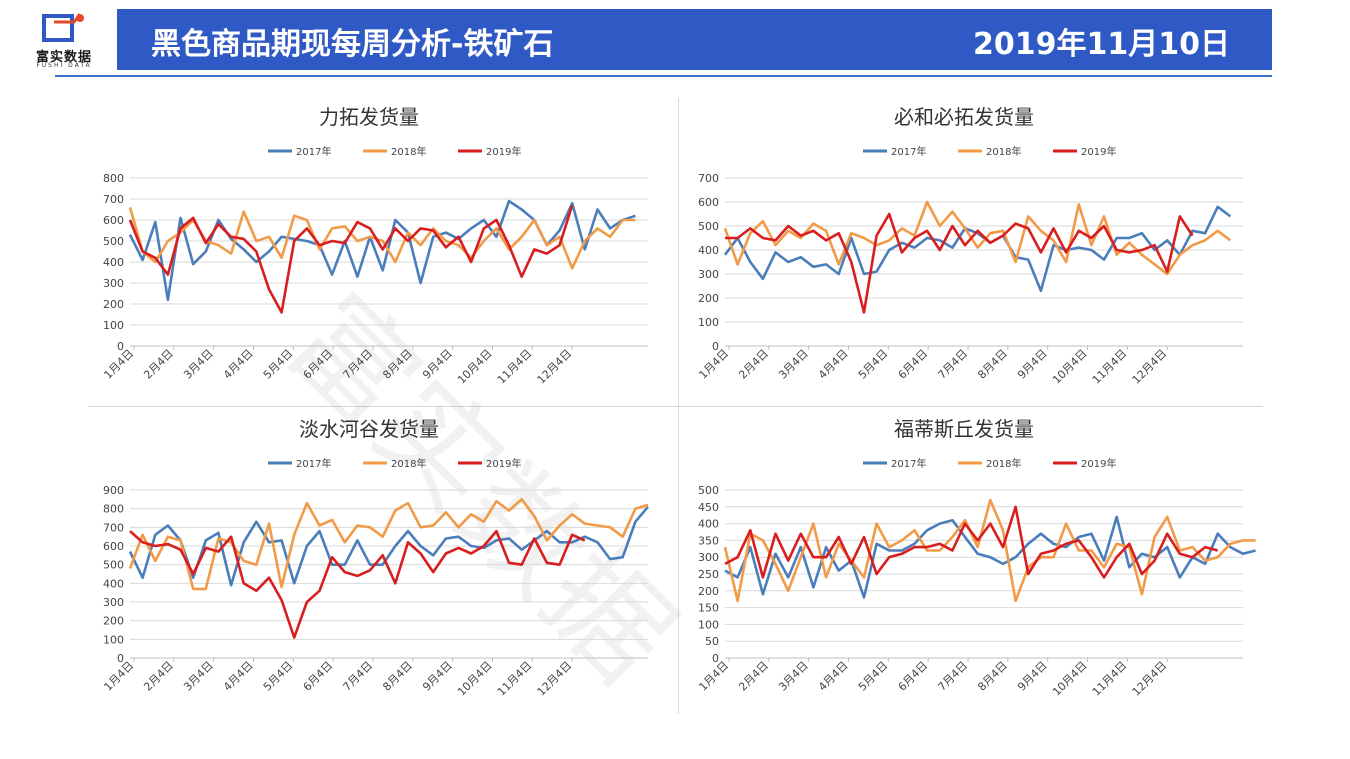  I want to click on panel-divider-horizontal, so click(675, 406).